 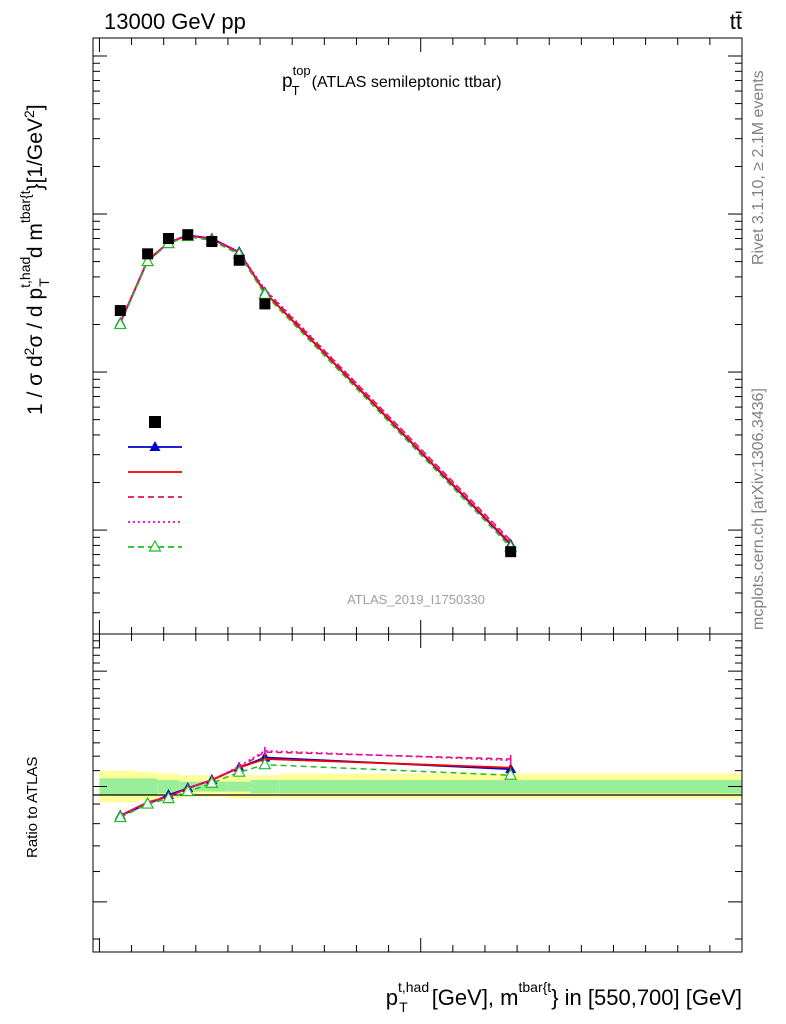 I want to click on ratio-series, so click(x=315, y=784).